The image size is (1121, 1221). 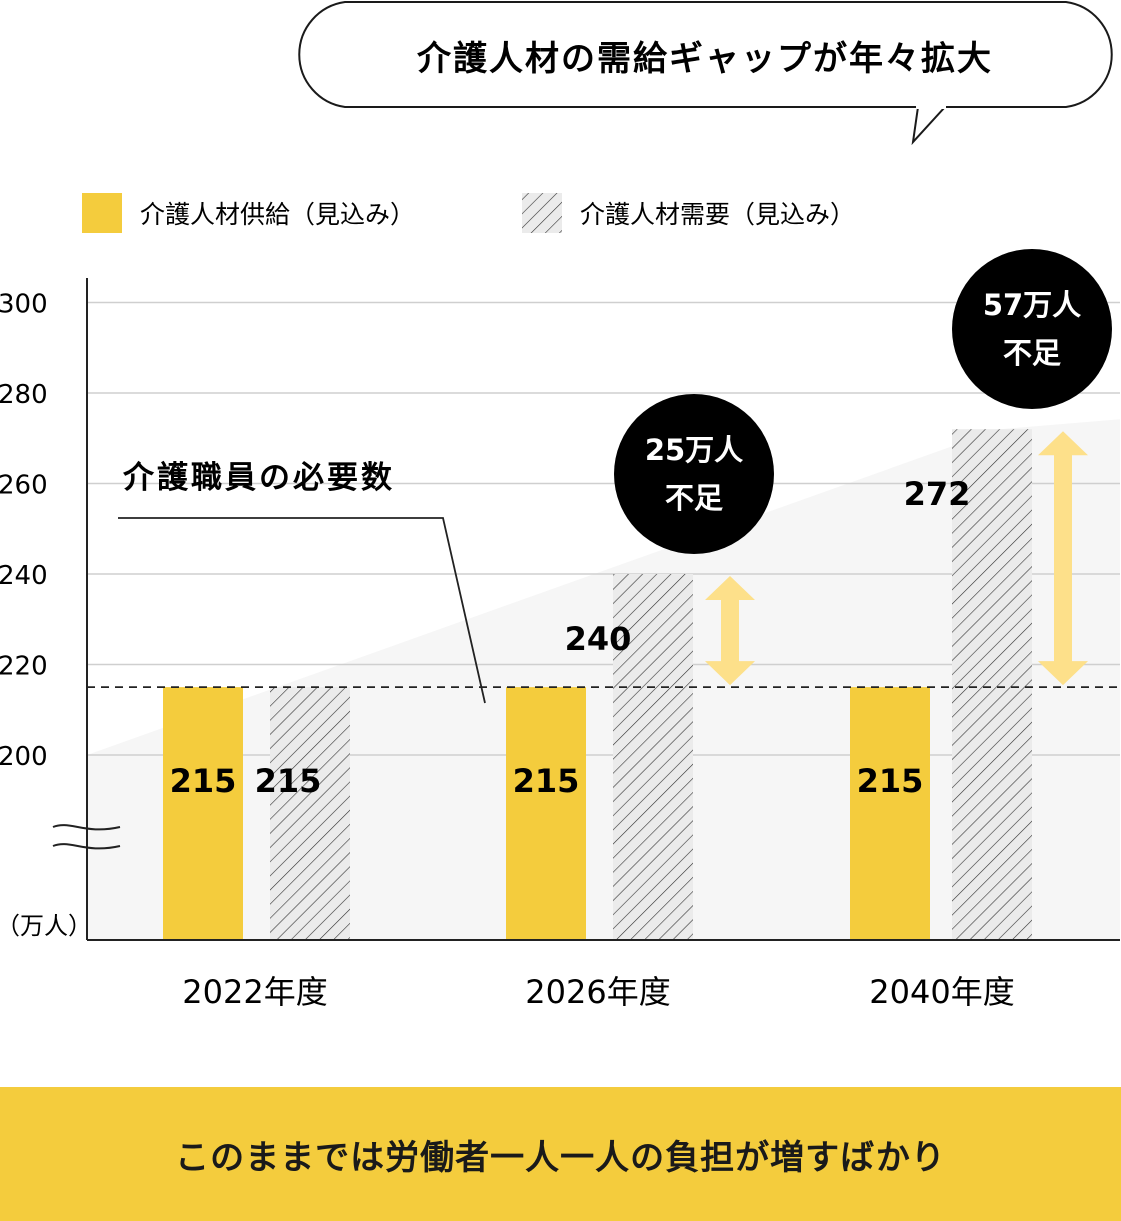 I want to click on below-200-area, so click(x=603, y=847).